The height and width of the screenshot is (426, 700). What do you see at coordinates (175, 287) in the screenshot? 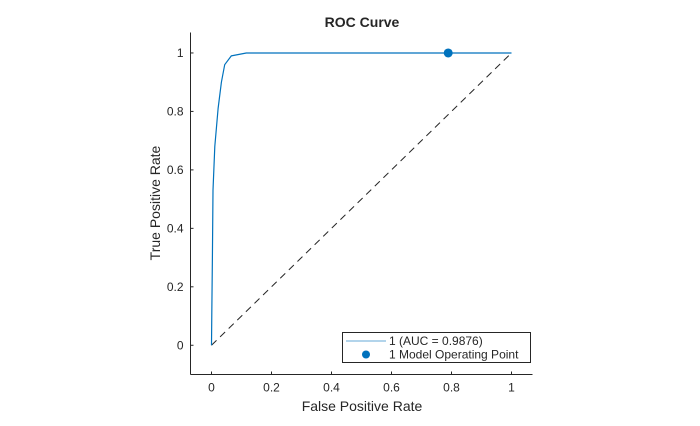
I see `y-tick-label: 0.2` at bounding box center [175, 287].